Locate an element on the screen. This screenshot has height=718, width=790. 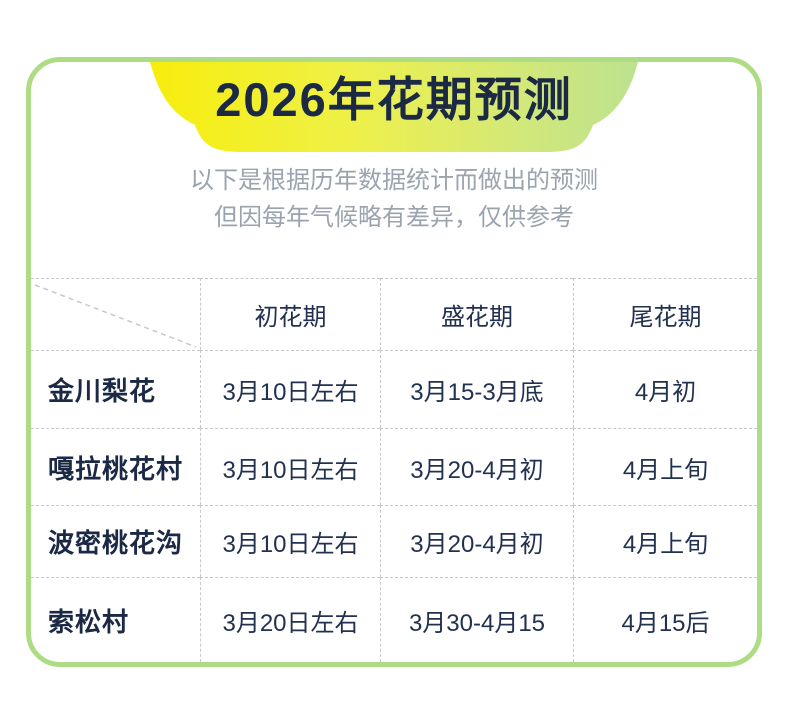
column-header-early: 初花期 is located at coordinates (290, 314).